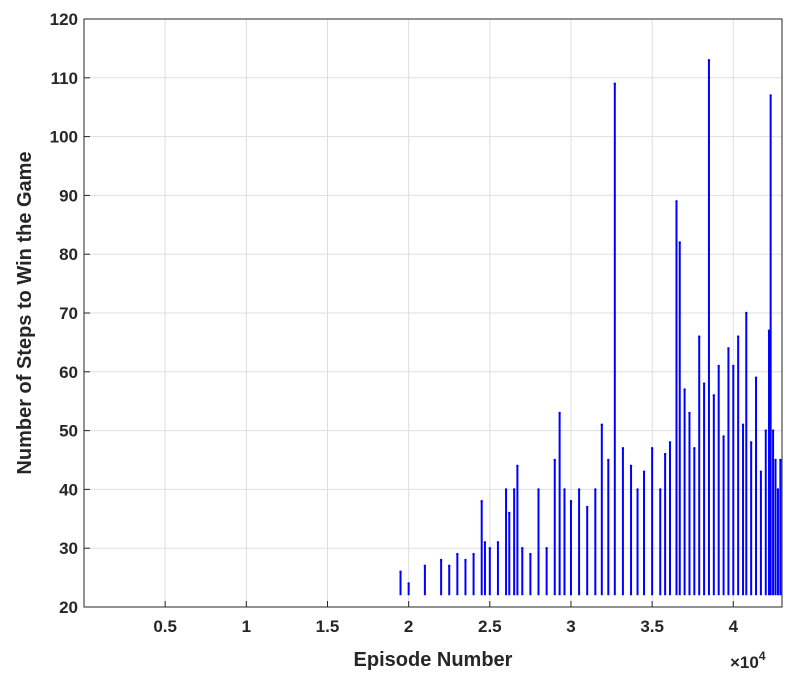 The image size is (798, 690). What do you see at coordinates (734, 626) in the screenshot?
I see `x-tick-label: 4` at bounding box center [734, 626].